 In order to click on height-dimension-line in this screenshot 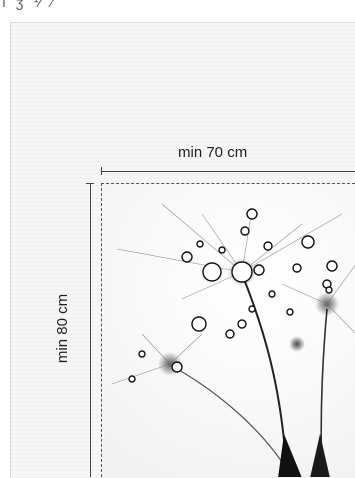, I will do `click(90, 330)`.